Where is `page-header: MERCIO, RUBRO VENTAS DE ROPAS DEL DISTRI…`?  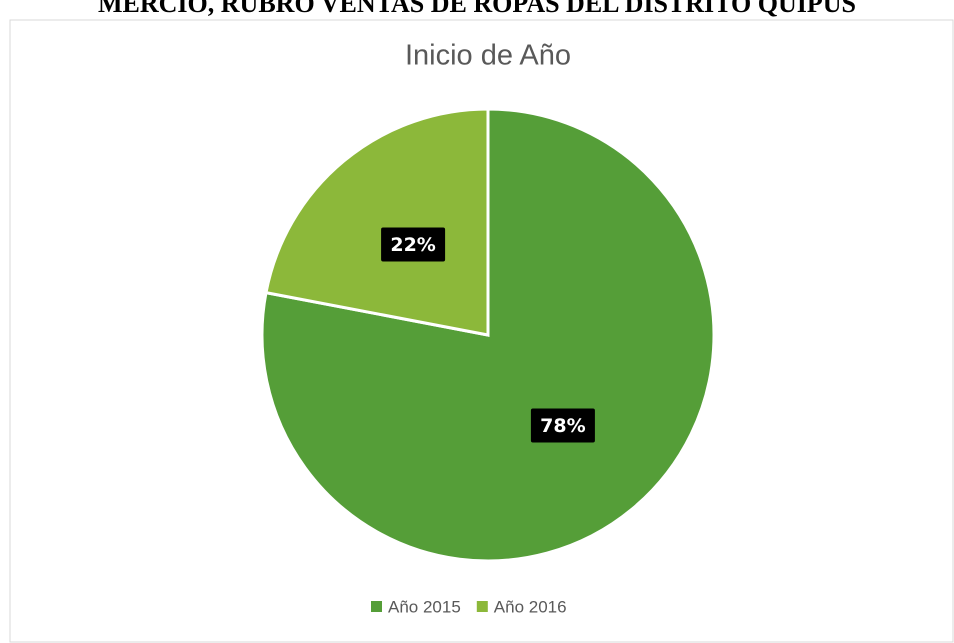 page-header: MERCIO, RUBRO VENTAS DE ROPAS DEL DISTRI… is located at coordinates (477, 9).